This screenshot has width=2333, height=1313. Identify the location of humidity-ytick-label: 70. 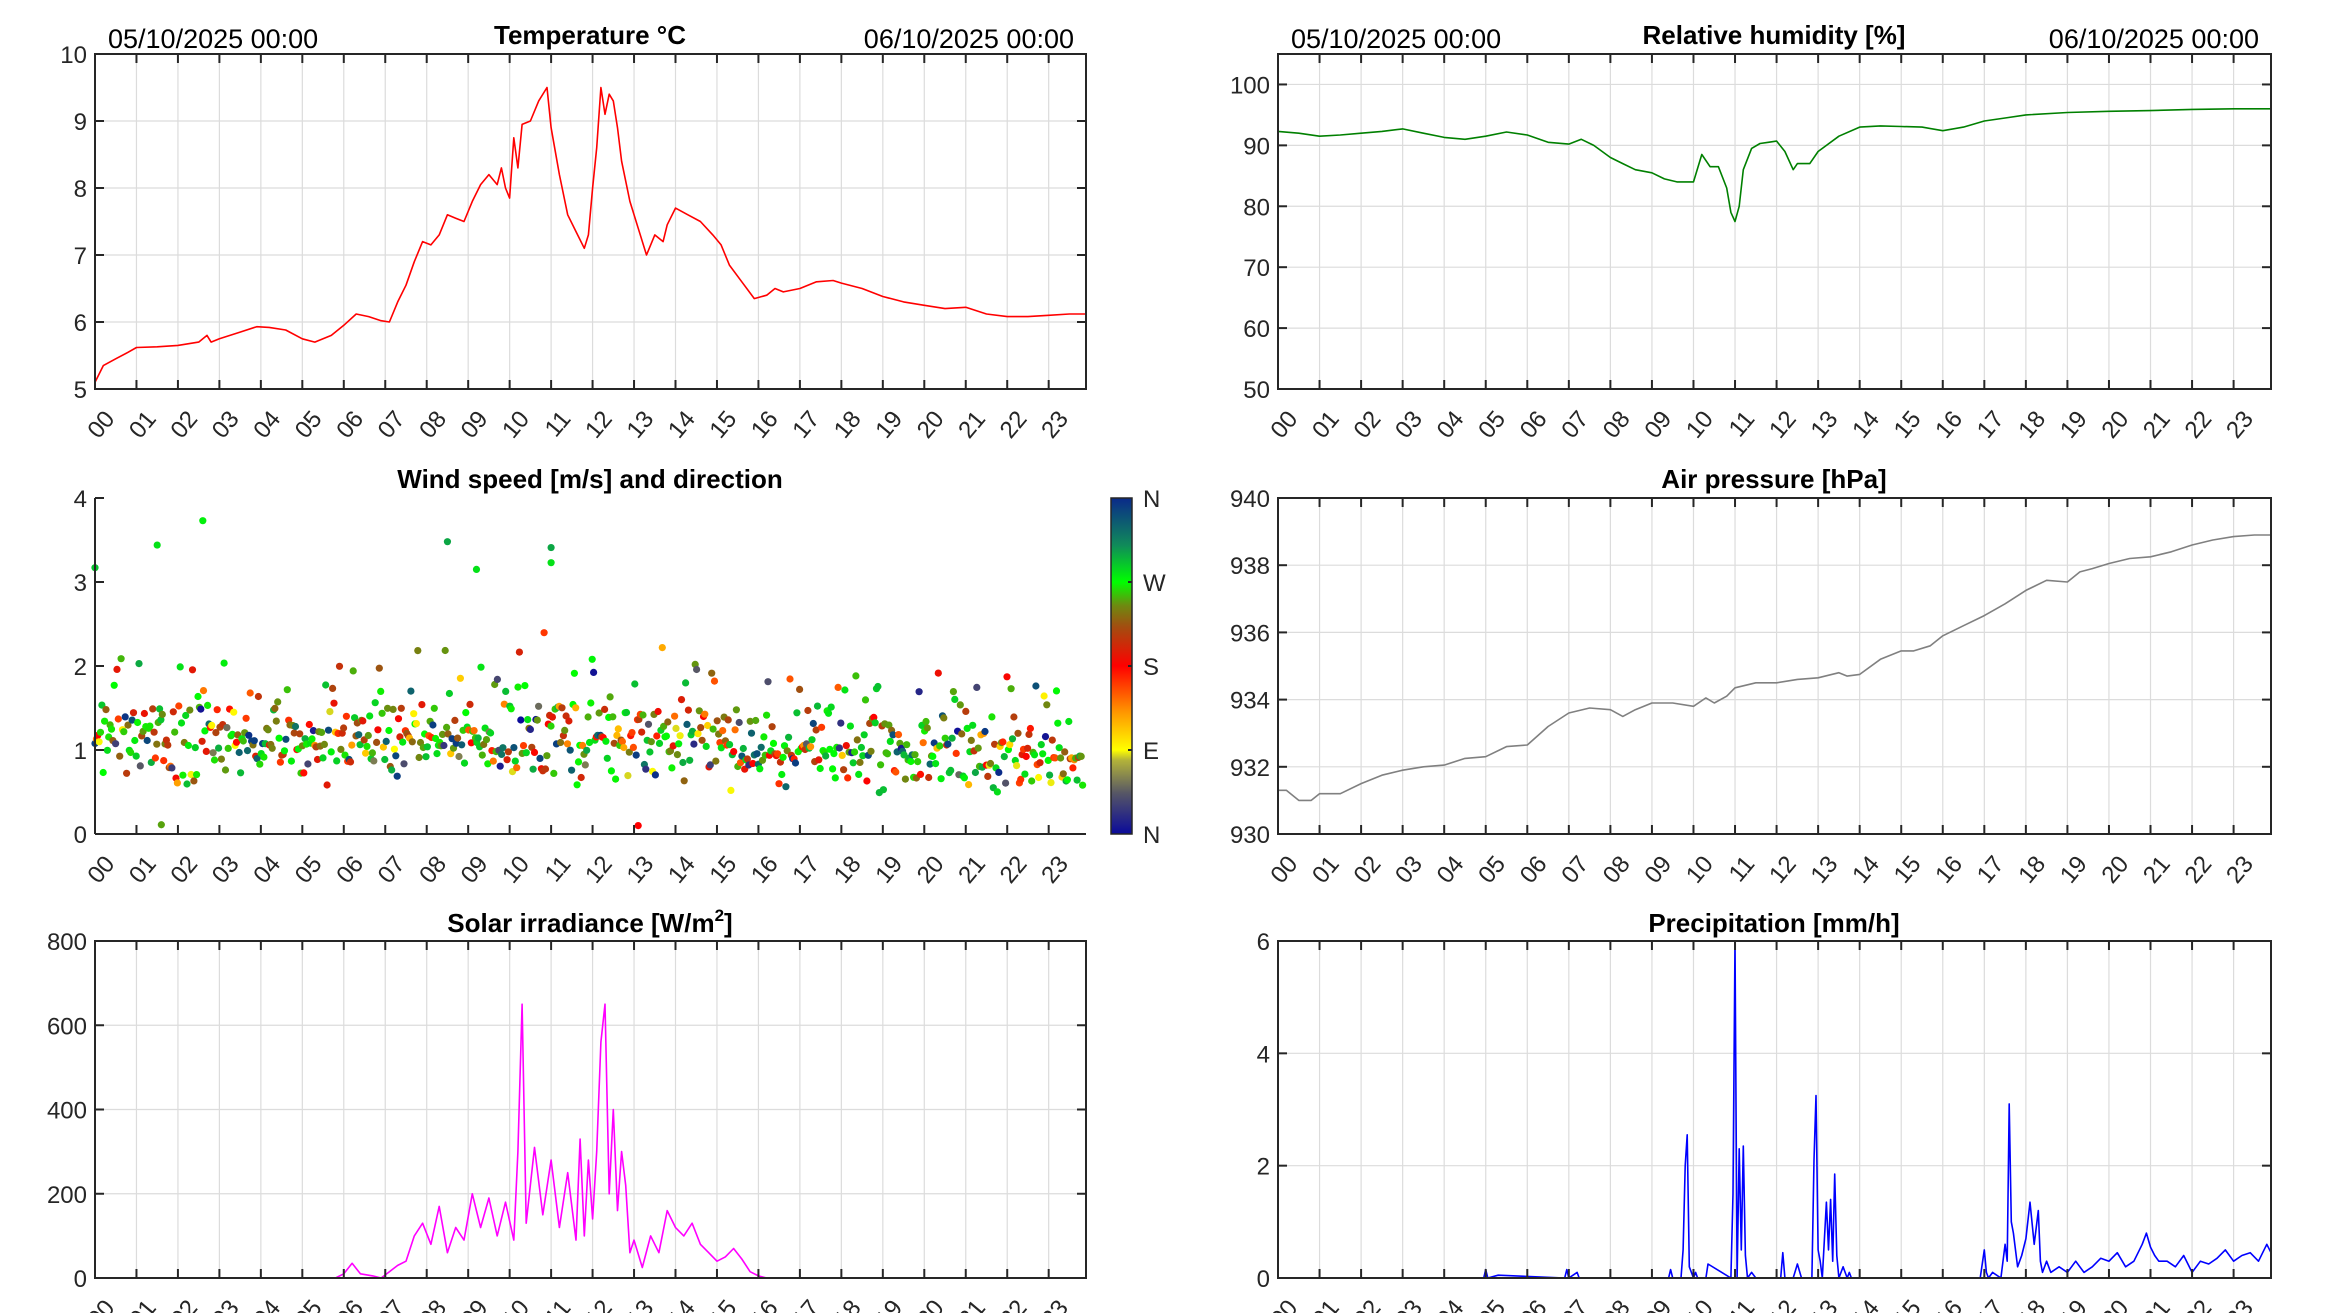
(1256, 268).